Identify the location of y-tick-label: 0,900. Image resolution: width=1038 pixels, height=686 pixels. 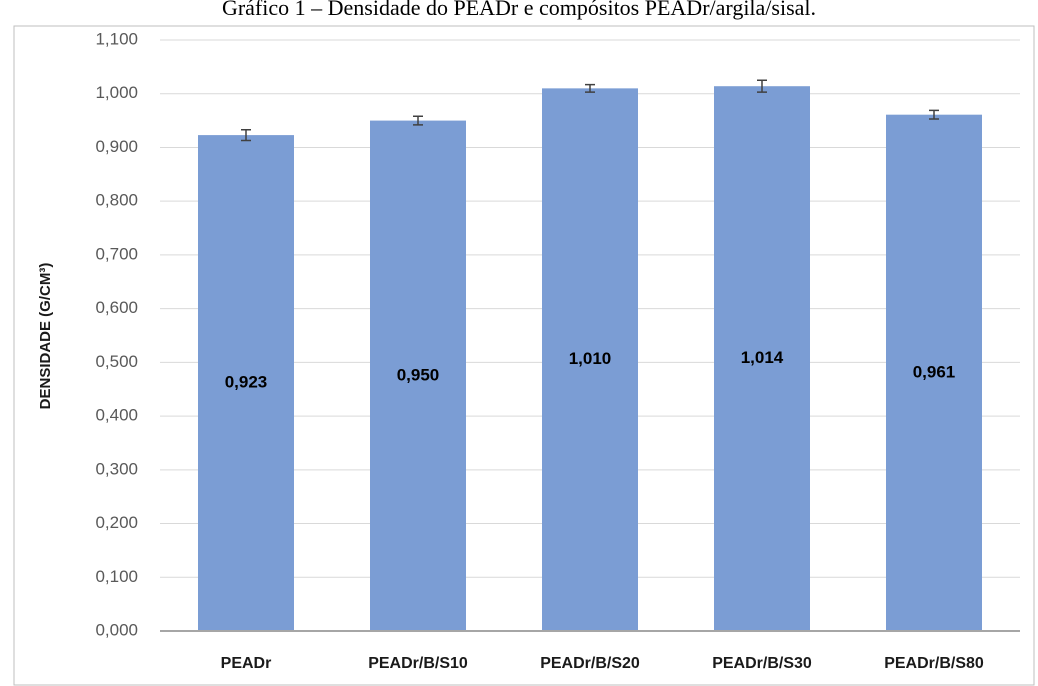
(116, 146).